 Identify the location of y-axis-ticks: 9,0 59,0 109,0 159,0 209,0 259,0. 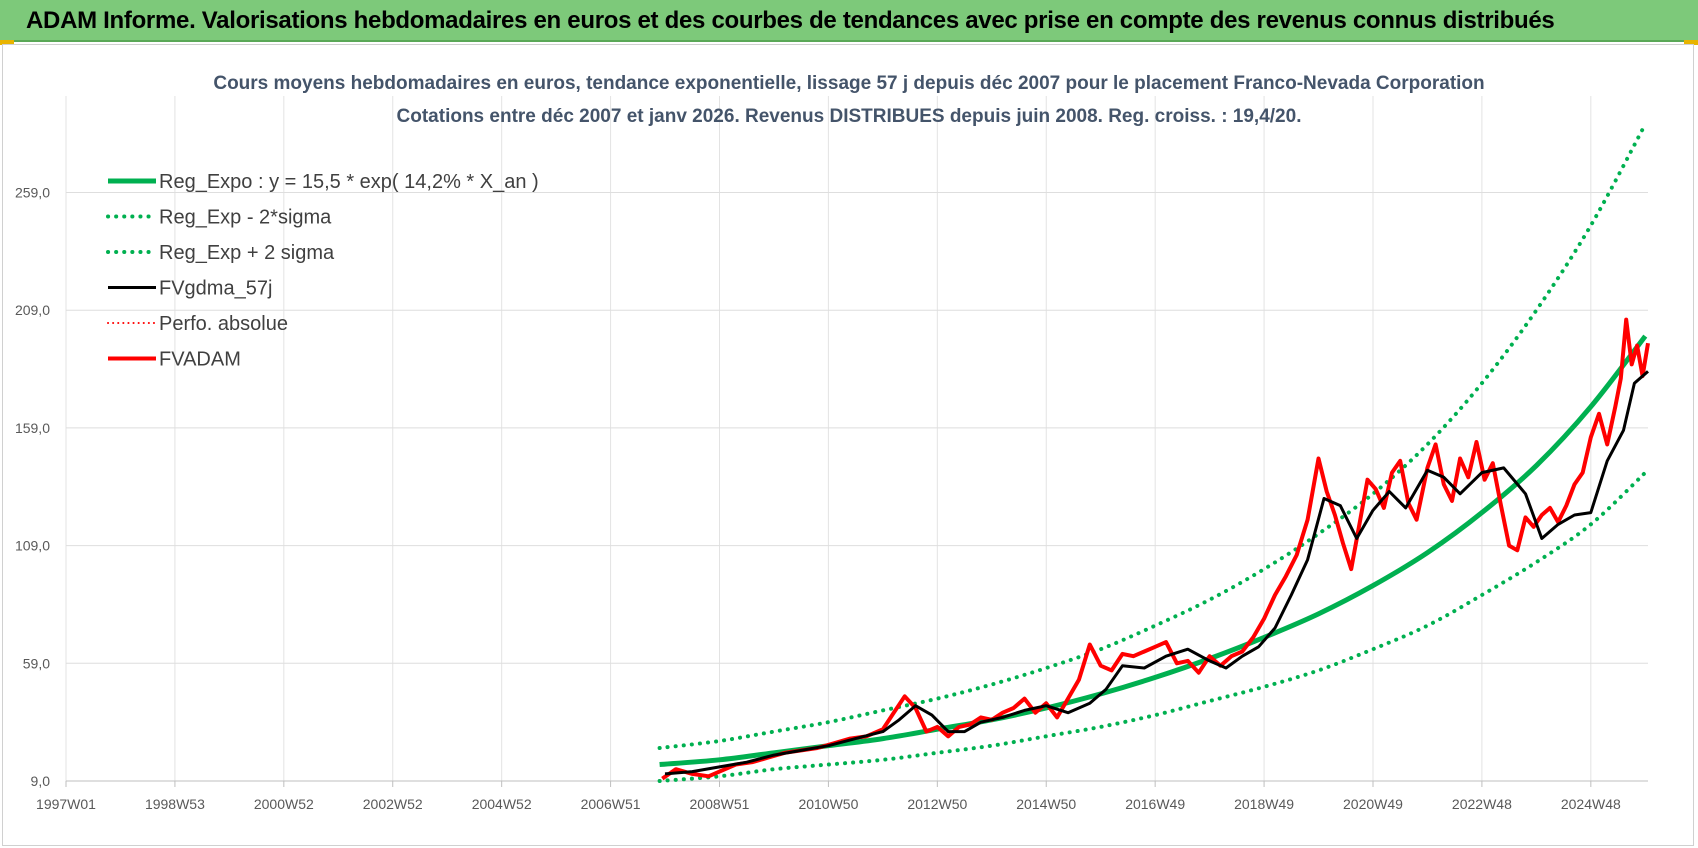
(32, 487).